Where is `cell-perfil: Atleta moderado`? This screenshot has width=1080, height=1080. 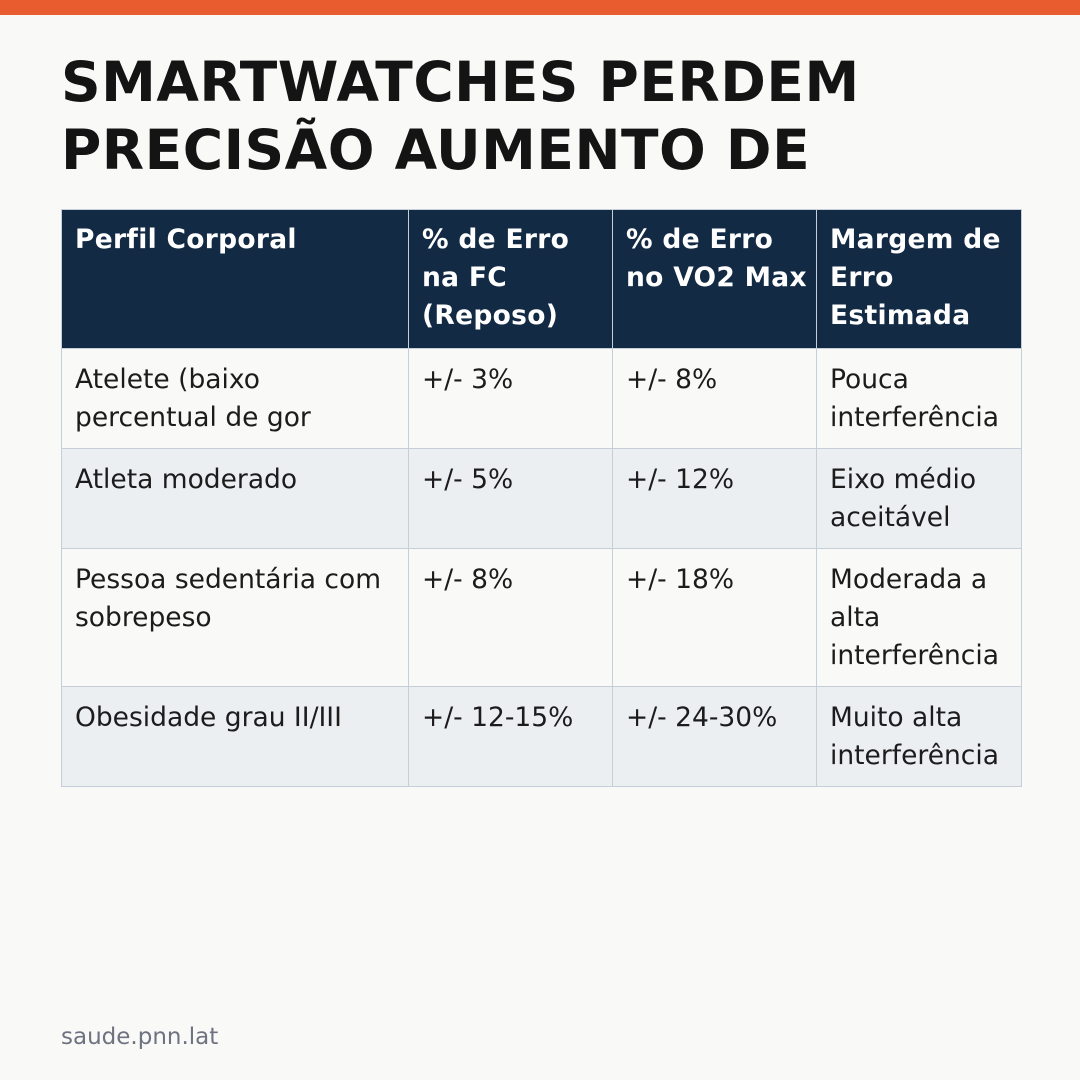 cell-perfil: Atleta moderado is located at coordinates (235, 498).